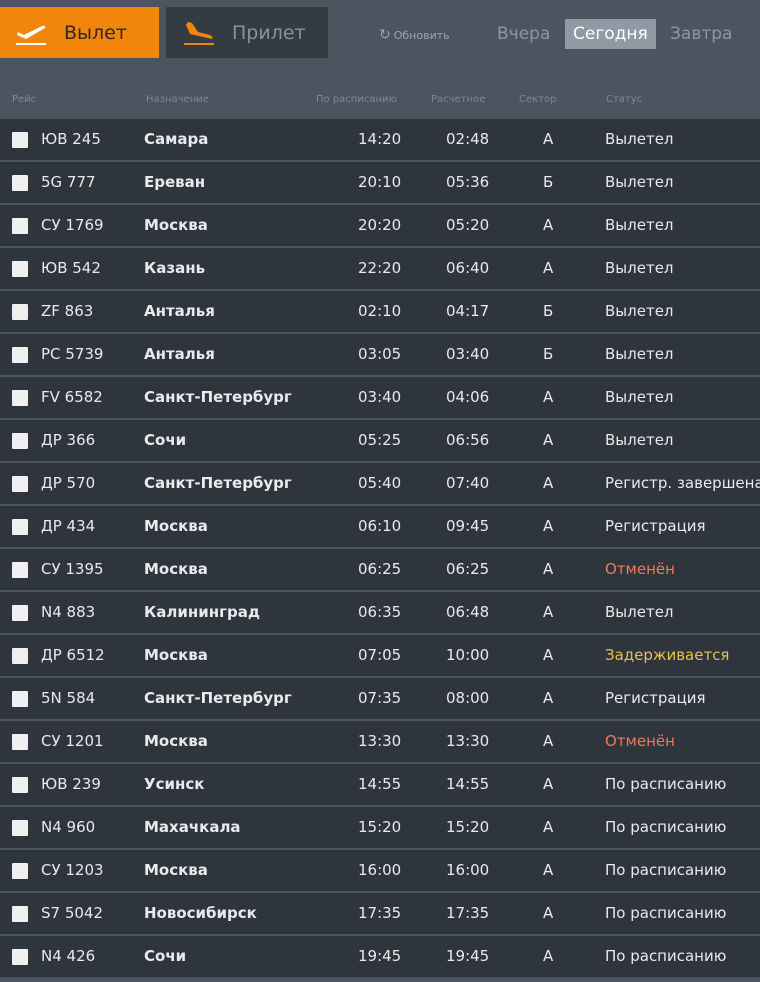  Describe the element at coordinates (667, 655) in the screenshot. I see `status-text: Задерживается` at that location.